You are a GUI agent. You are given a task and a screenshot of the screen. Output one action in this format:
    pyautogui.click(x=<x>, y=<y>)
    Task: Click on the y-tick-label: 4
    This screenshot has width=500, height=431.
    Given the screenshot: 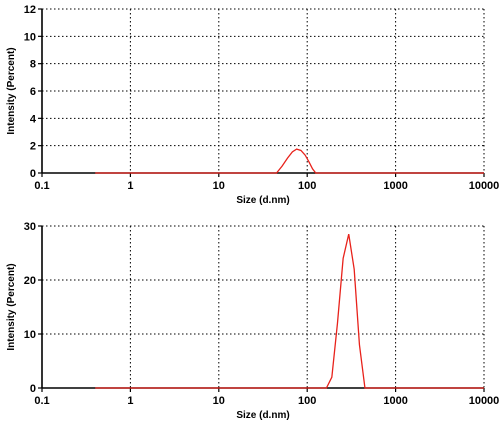 What is the action you would take?
    pyautogui.click(x=33, y=119)
    